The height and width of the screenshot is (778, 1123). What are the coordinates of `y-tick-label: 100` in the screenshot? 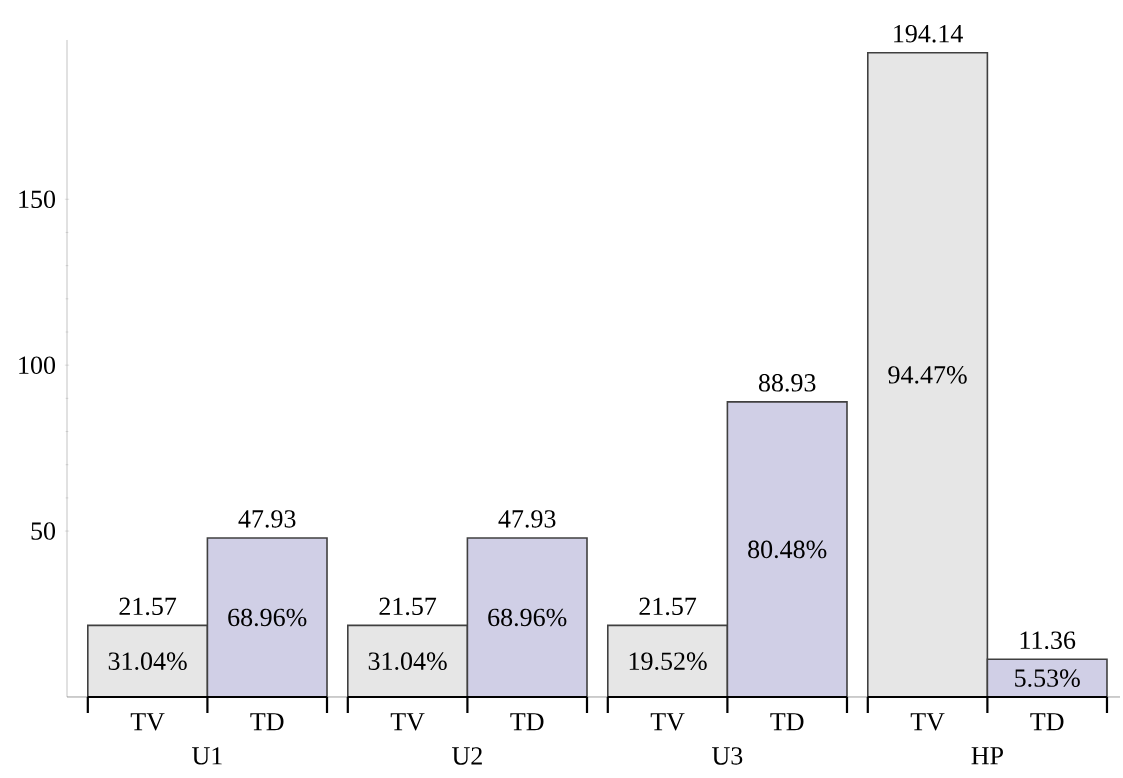 It's located at (37, 365).